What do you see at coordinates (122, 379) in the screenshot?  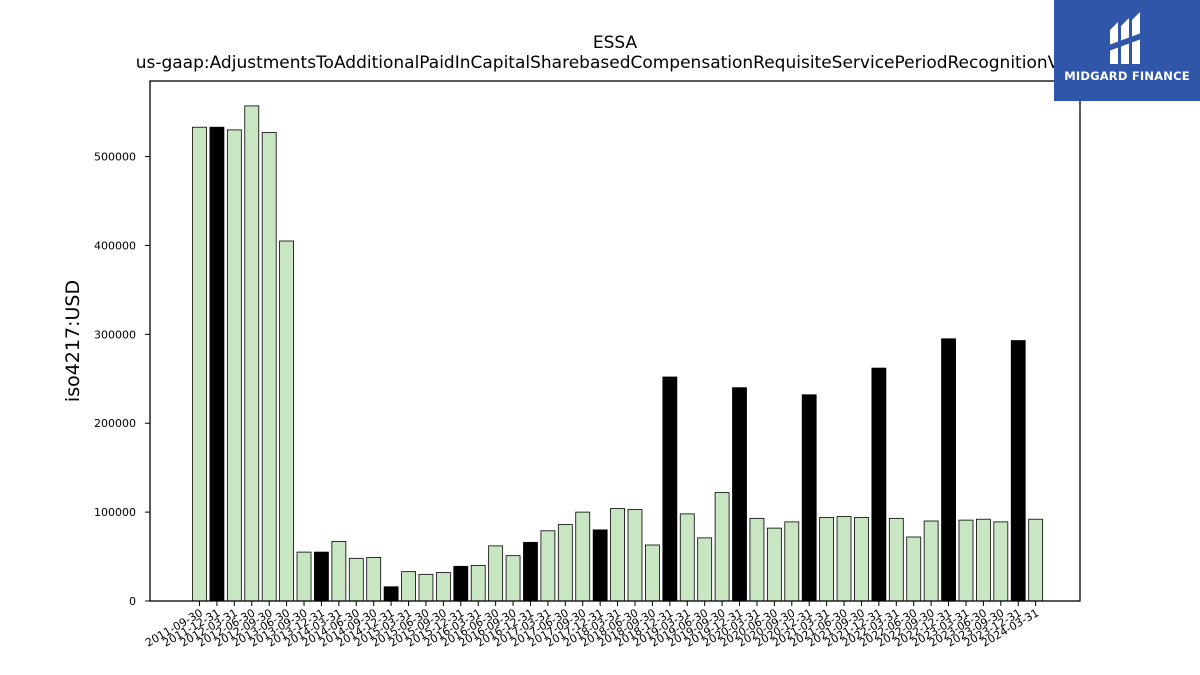 I see `y-axis: 0 100000 200000 300000 400000 500000` at bounding box center [122, 379].